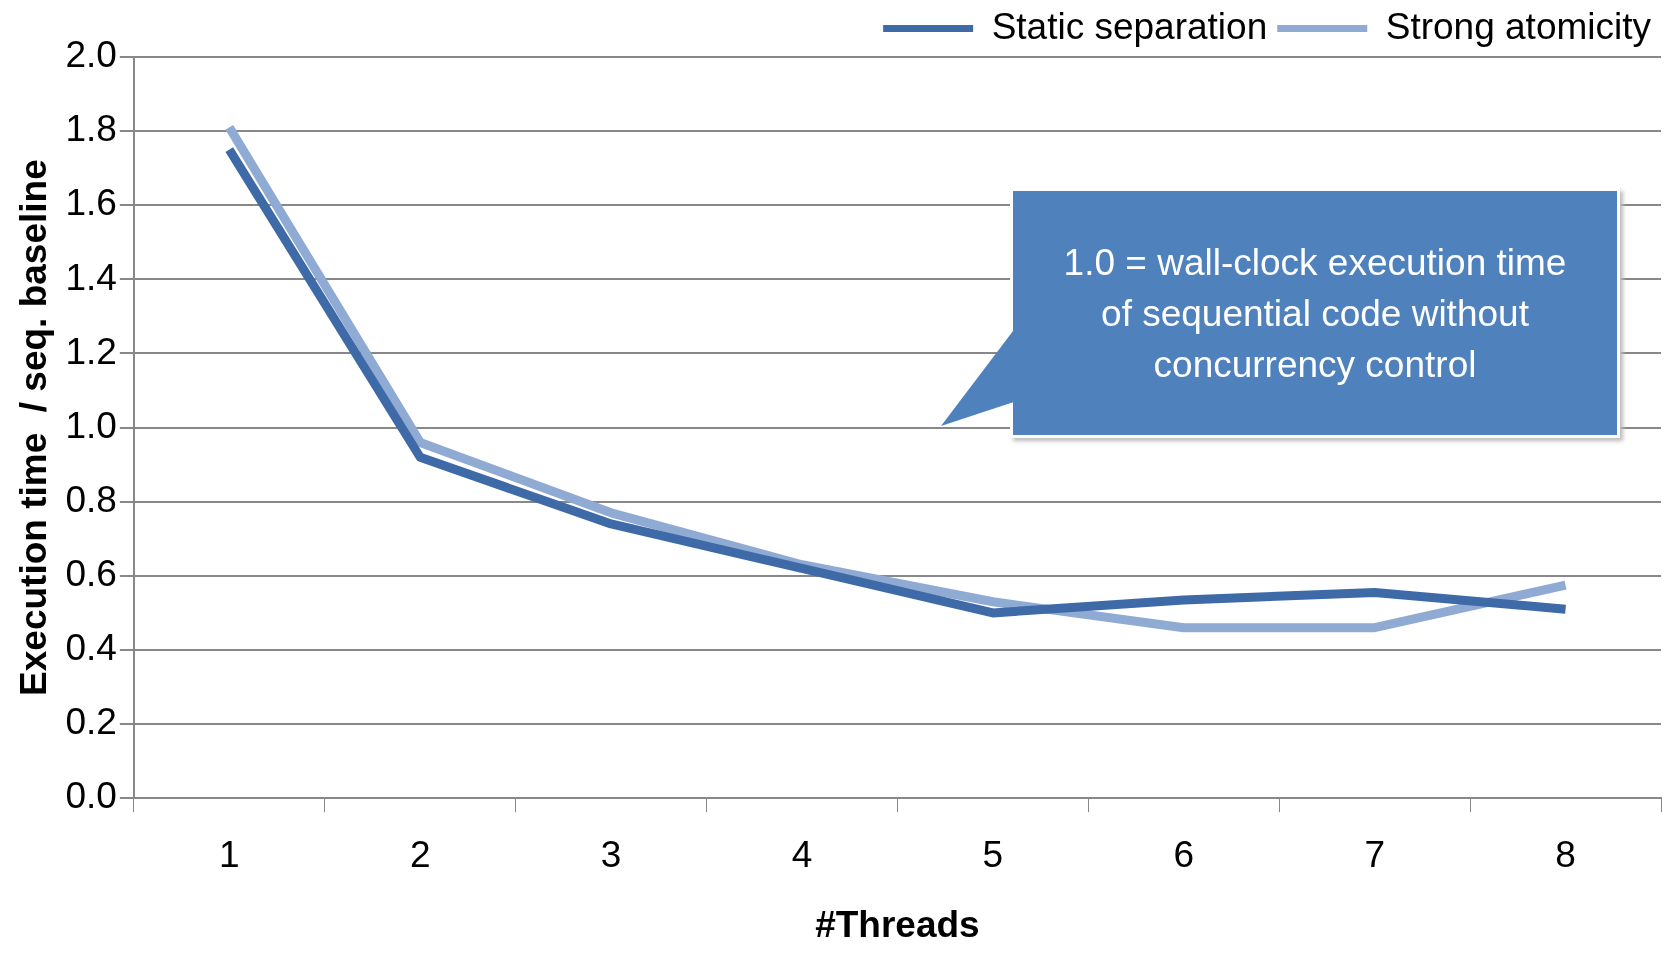 The width and height of the screenshot is (1671, 953). What do you see at coordinates (91, 203) in the screenshot?
I see `y-tick-label: 1.6` at bounding box center [91, 203].